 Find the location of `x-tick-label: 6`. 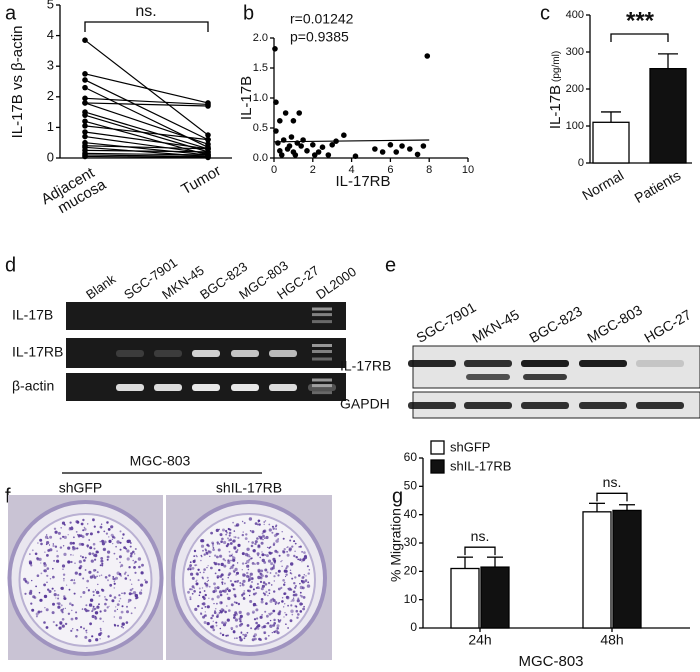

x-tick-label: 6 is located at coordinates (390, 170).